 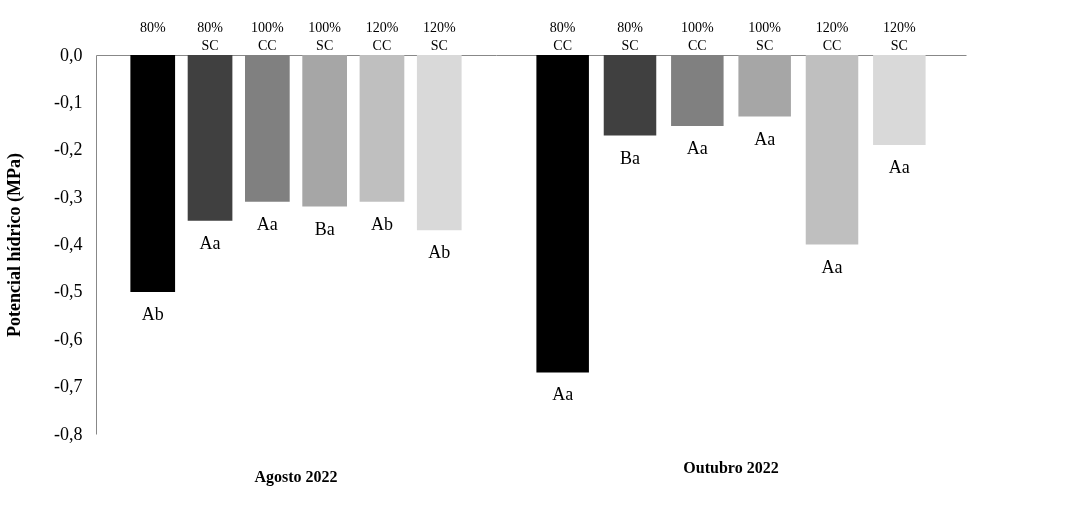 I want to click on x-axis-title: Agosto 2022, so click(x=296, y=477).